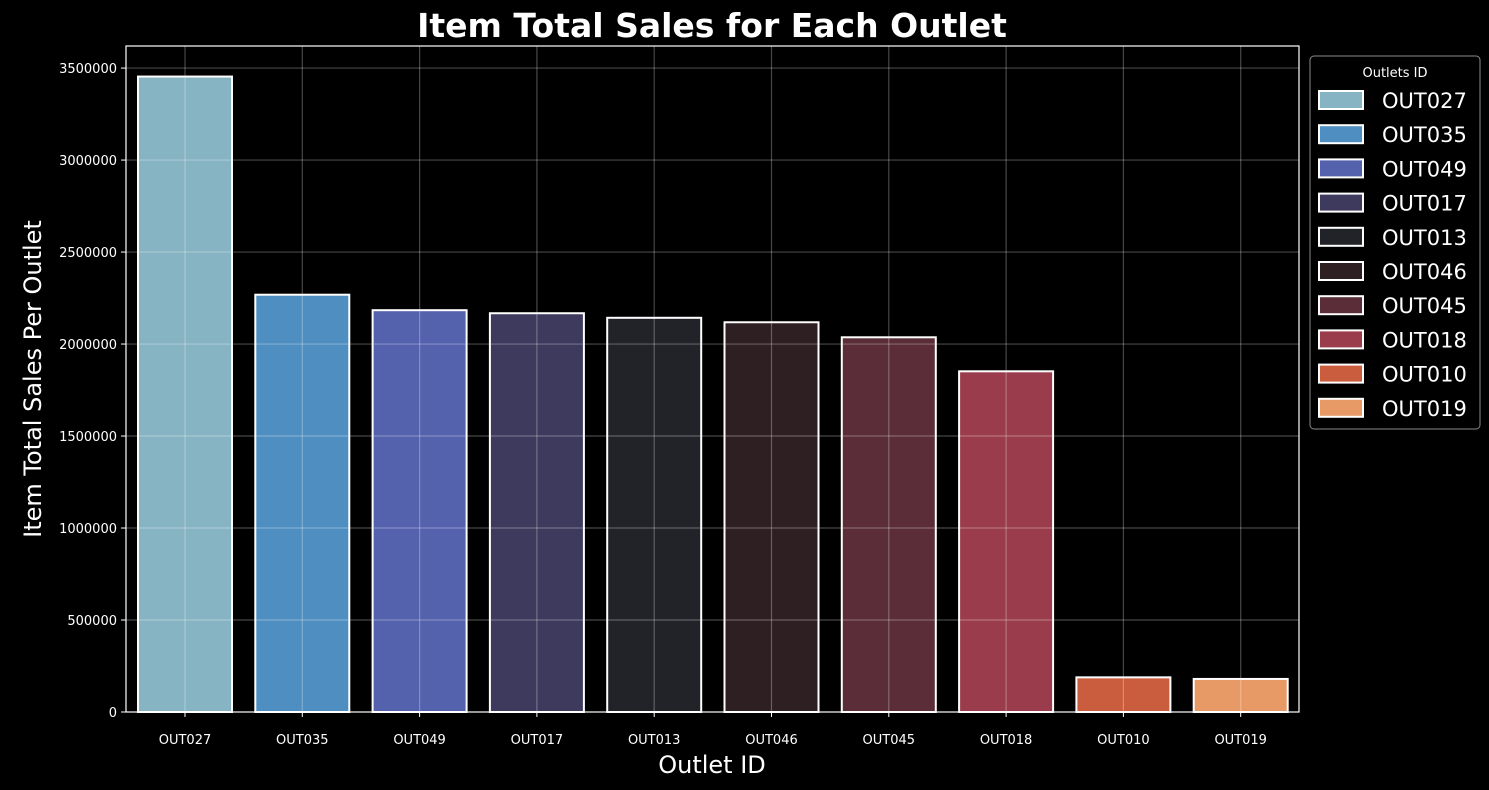  What do you see at coordinates (1424, 409) in the screenshot?
I see `legend-label-out019: OUT019` at bounding box center [1424, 409].